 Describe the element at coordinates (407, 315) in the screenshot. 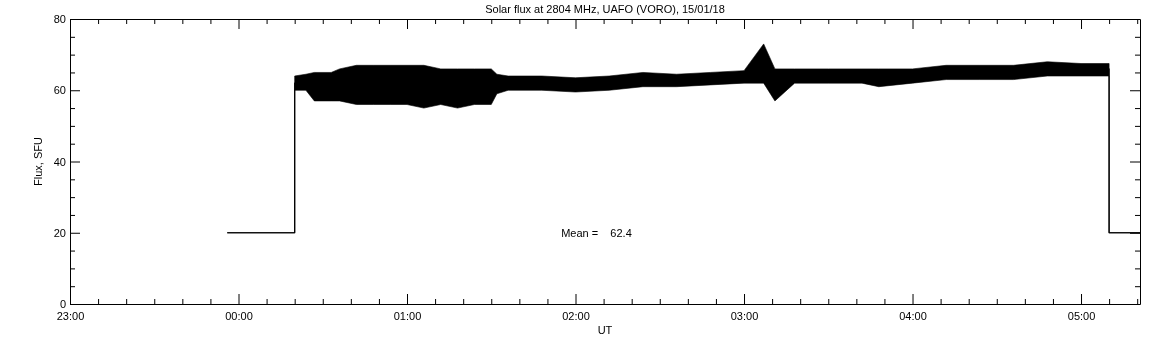

I see `x-tick-label: 01:00` at that location.